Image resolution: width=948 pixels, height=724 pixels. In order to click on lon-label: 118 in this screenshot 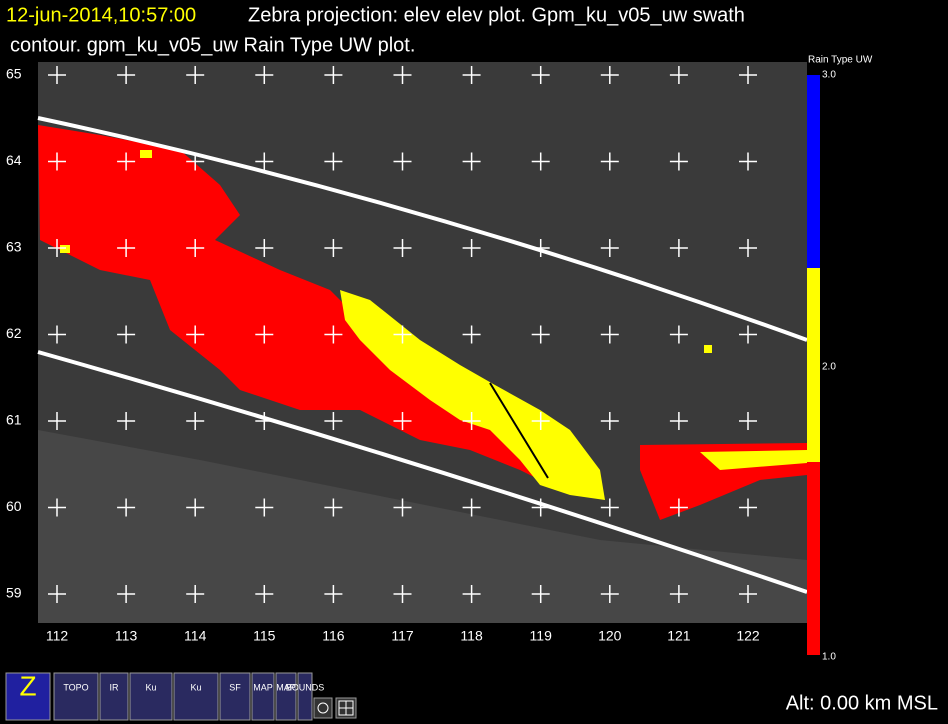, I will do `click(471, 636)`.